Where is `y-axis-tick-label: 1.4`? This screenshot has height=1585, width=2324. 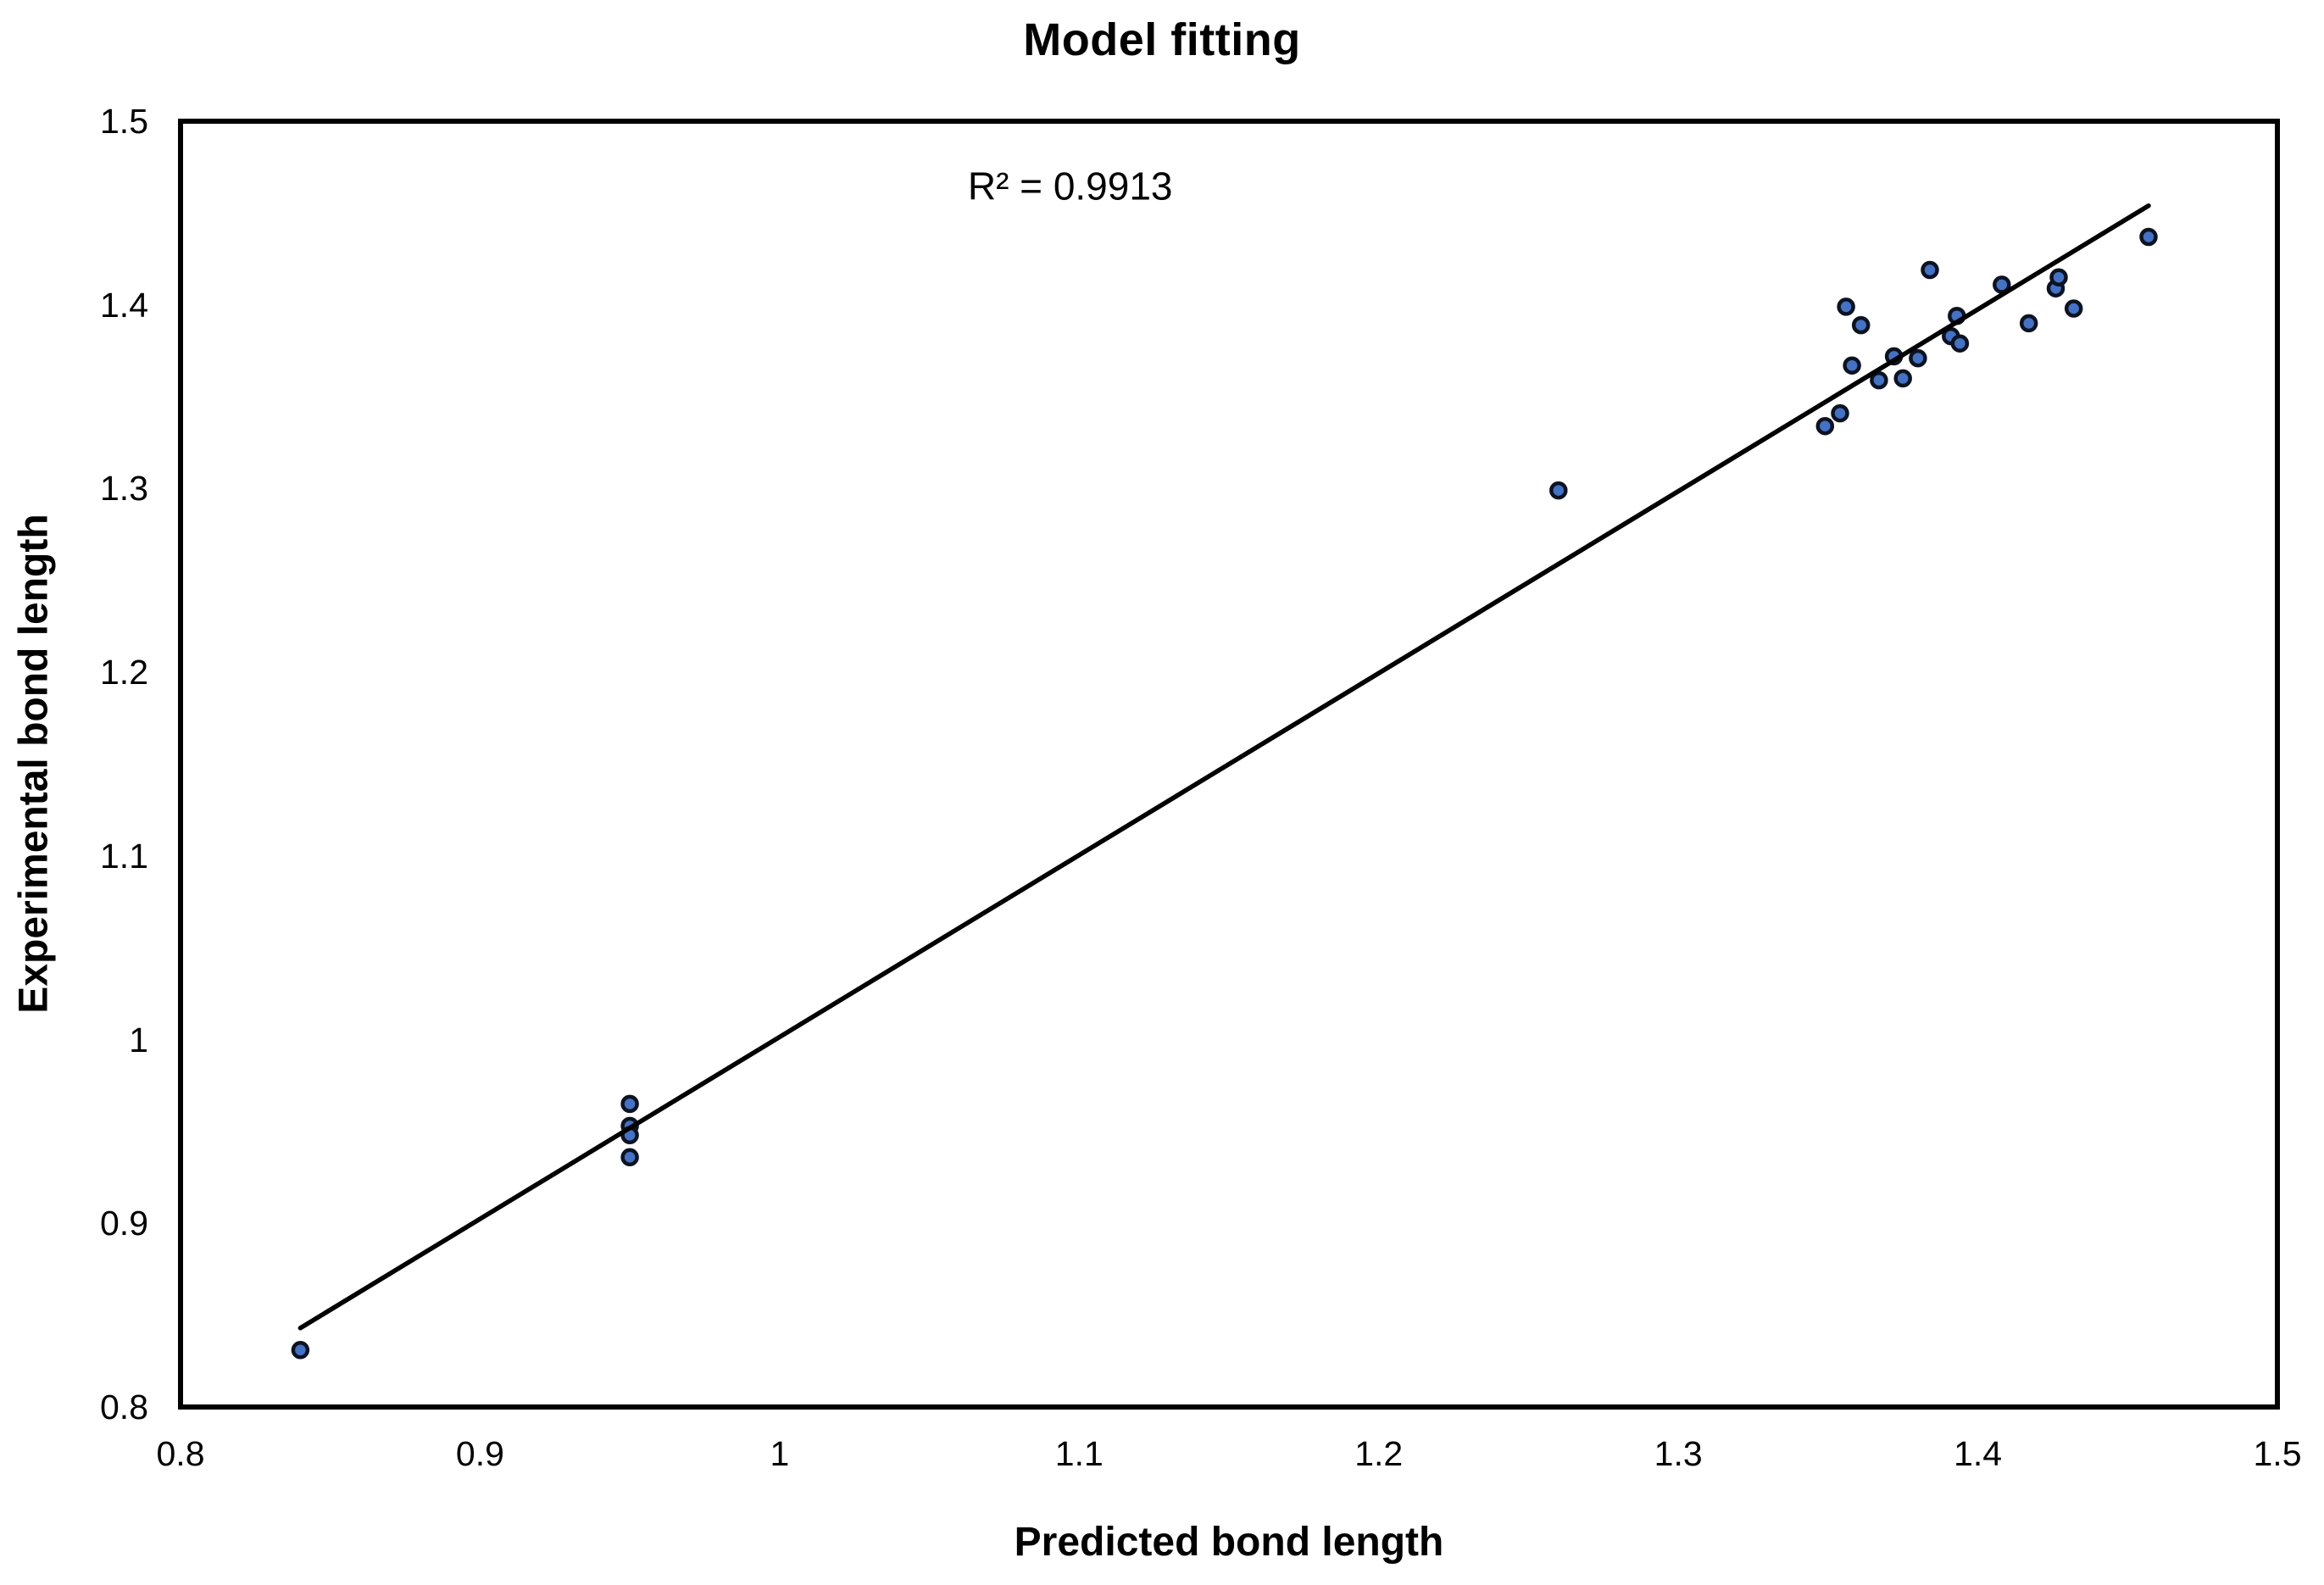
y-axis-tick-label: 1.4 is located at coordinates (124, 305).